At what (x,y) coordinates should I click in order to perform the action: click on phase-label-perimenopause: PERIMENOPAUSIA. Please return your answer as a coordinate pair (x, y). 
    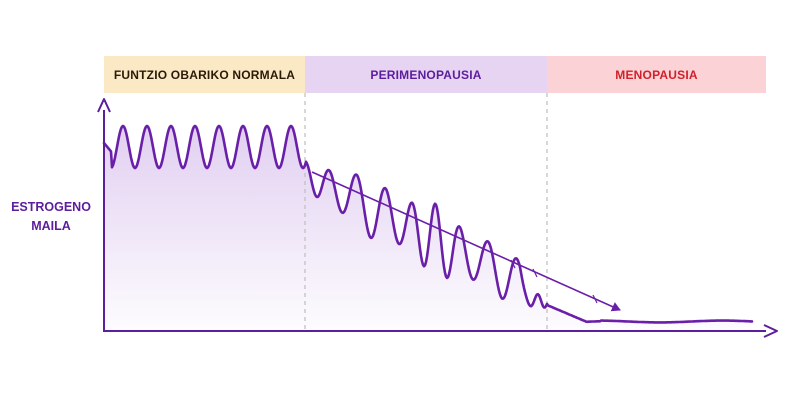
    Looking at the image, I should click on (425, 75).